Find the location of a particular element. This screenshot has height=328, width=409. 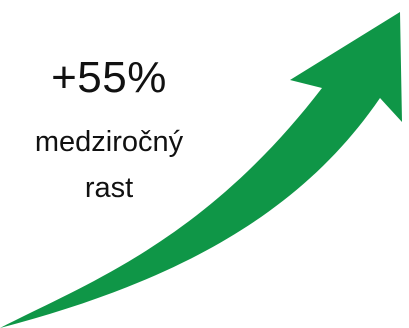

caption-line-1: medziročný is located at coordinates (109, 142).